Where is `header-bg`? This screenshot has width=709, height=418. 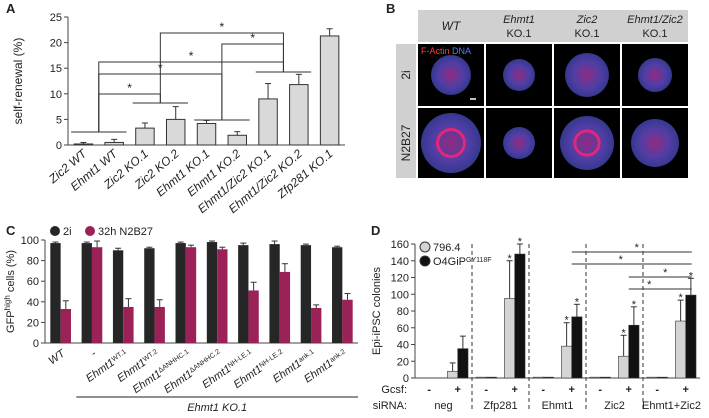 header-bg is located at coordinates (553, 26).